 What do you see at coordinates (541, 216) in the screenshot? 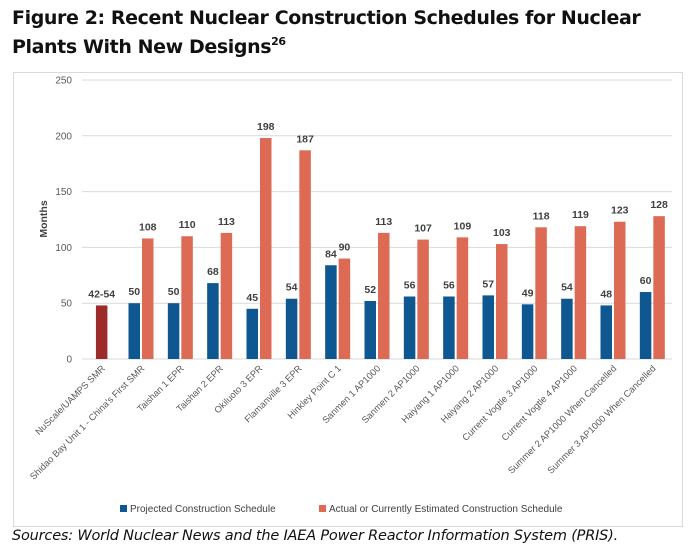
I see `data-label-actual: 118` at bounding box center [541, 216].